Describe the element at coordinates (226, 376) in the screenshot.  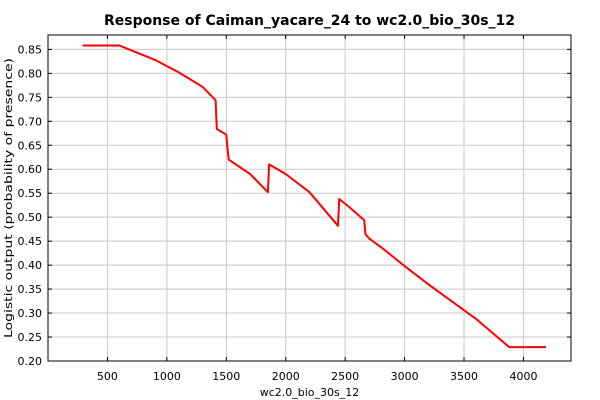
I see `x-tick-label: 1500` at that location.